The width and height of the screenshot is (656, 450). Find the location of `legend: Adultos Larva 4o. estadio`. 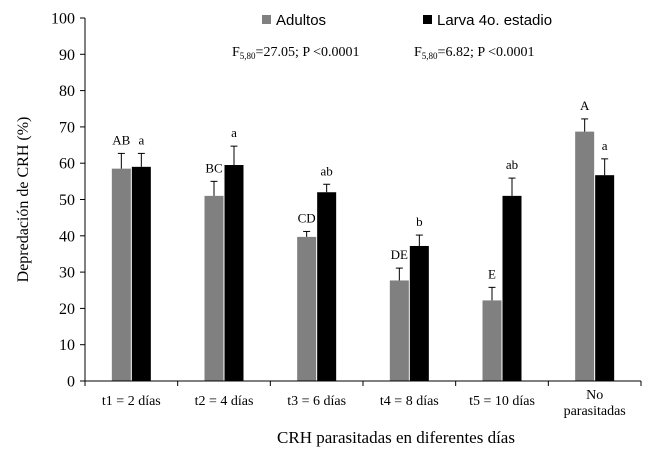

legend: Adultos Larva 4o. estadio is located at coordinates (407, 20).